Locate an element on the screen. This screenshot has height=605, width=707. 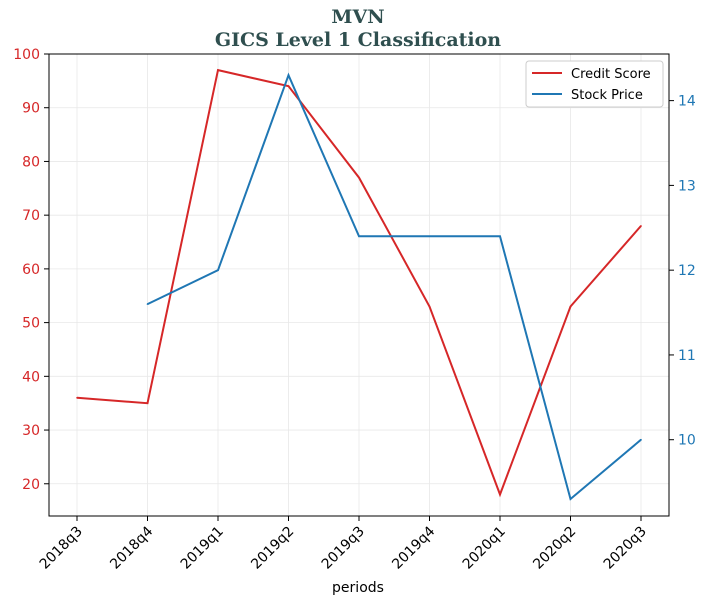
y-left-tick-label: 30 is located at coordinates (31, 431).